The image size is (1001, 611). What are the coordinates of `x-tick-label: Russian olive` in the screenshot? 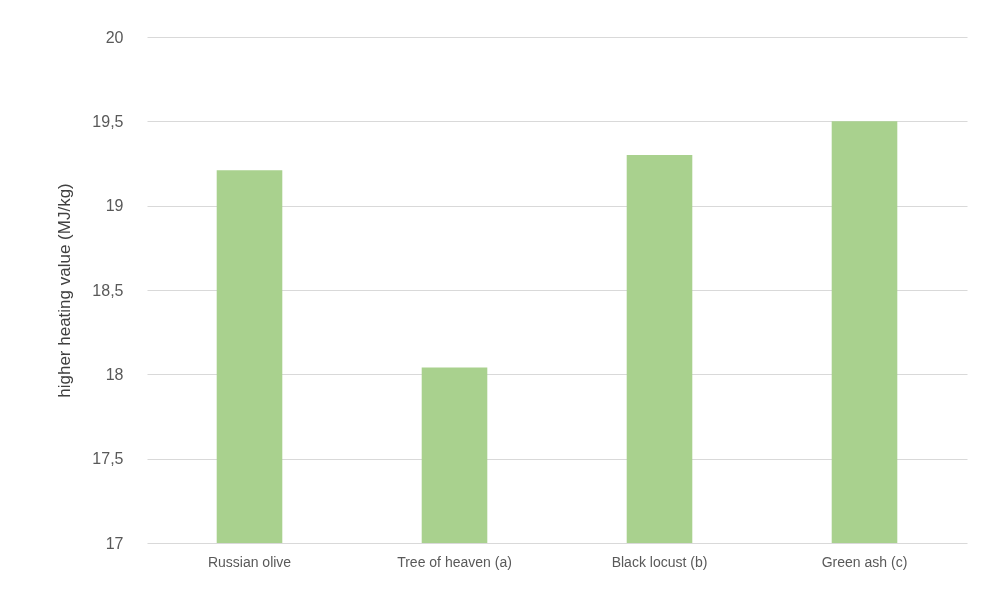 It's located at (249, 561).